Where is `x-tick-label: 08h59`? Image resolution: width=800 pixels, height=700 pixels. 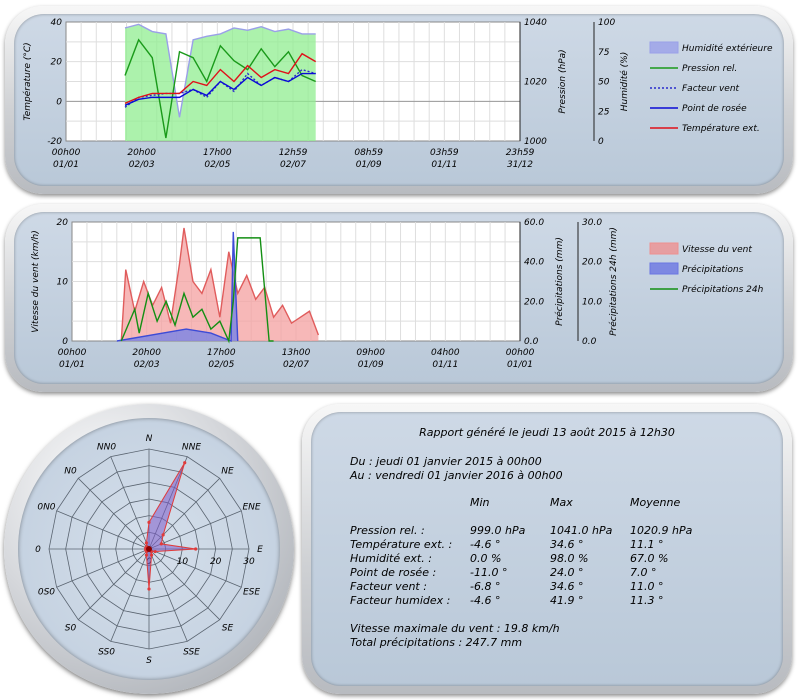 x-tick-label: 08h59 is located at coordinates (368, 153).